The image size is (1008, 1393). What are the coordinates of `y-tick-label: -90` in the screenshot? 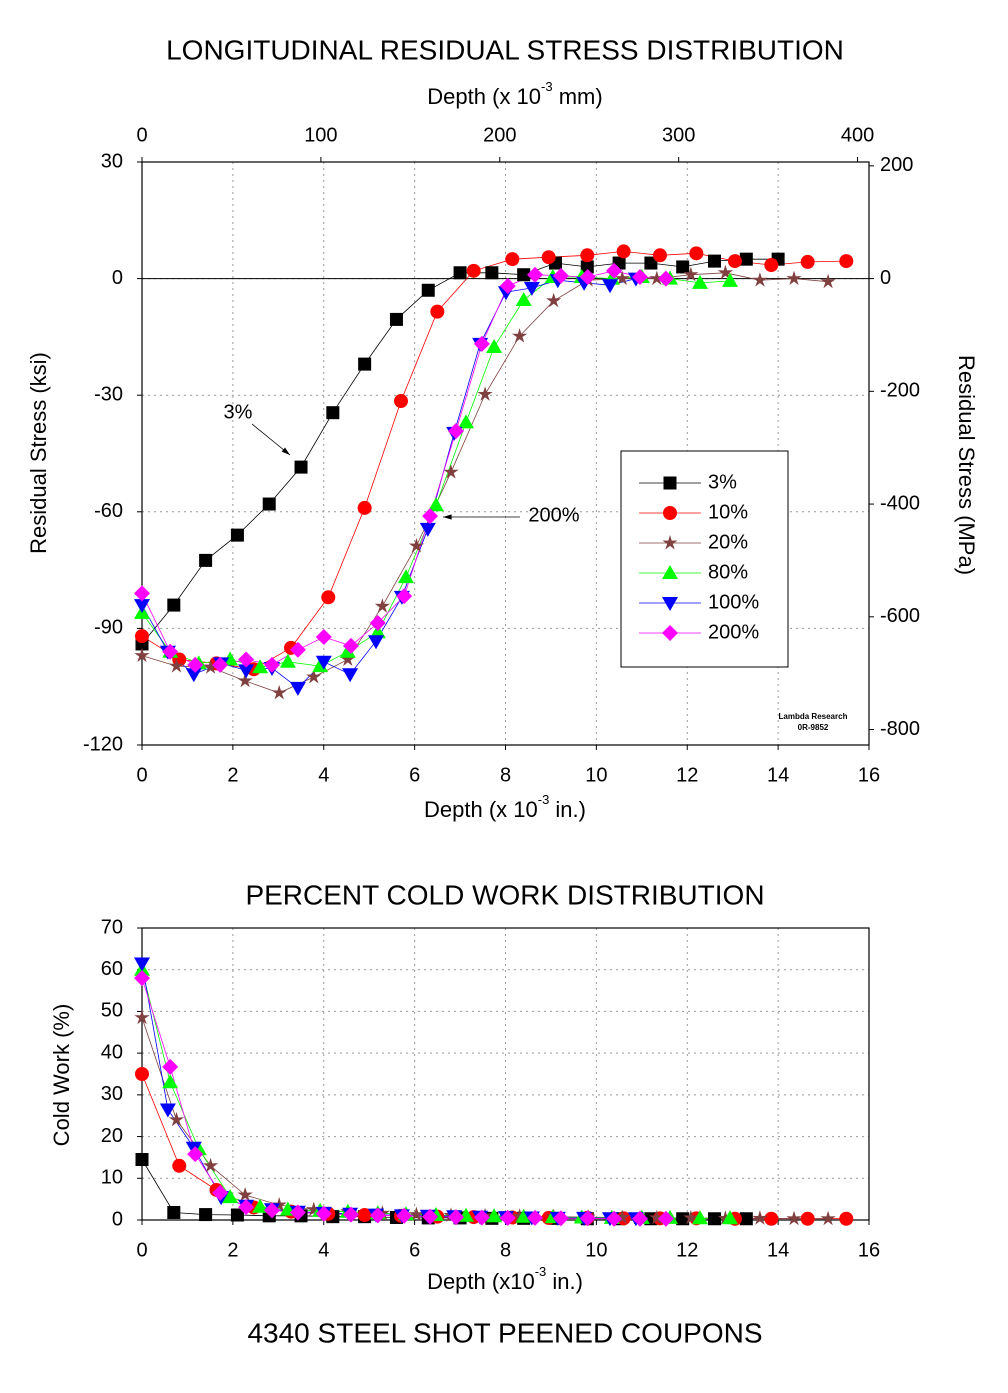 It's located at (108, 628).